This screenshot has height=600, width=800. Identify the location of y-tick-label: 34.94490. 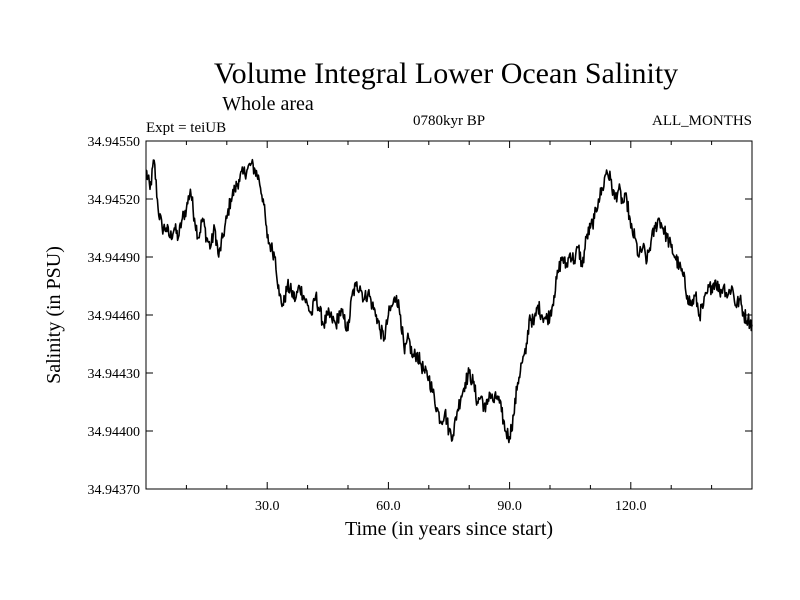
(114, 258).